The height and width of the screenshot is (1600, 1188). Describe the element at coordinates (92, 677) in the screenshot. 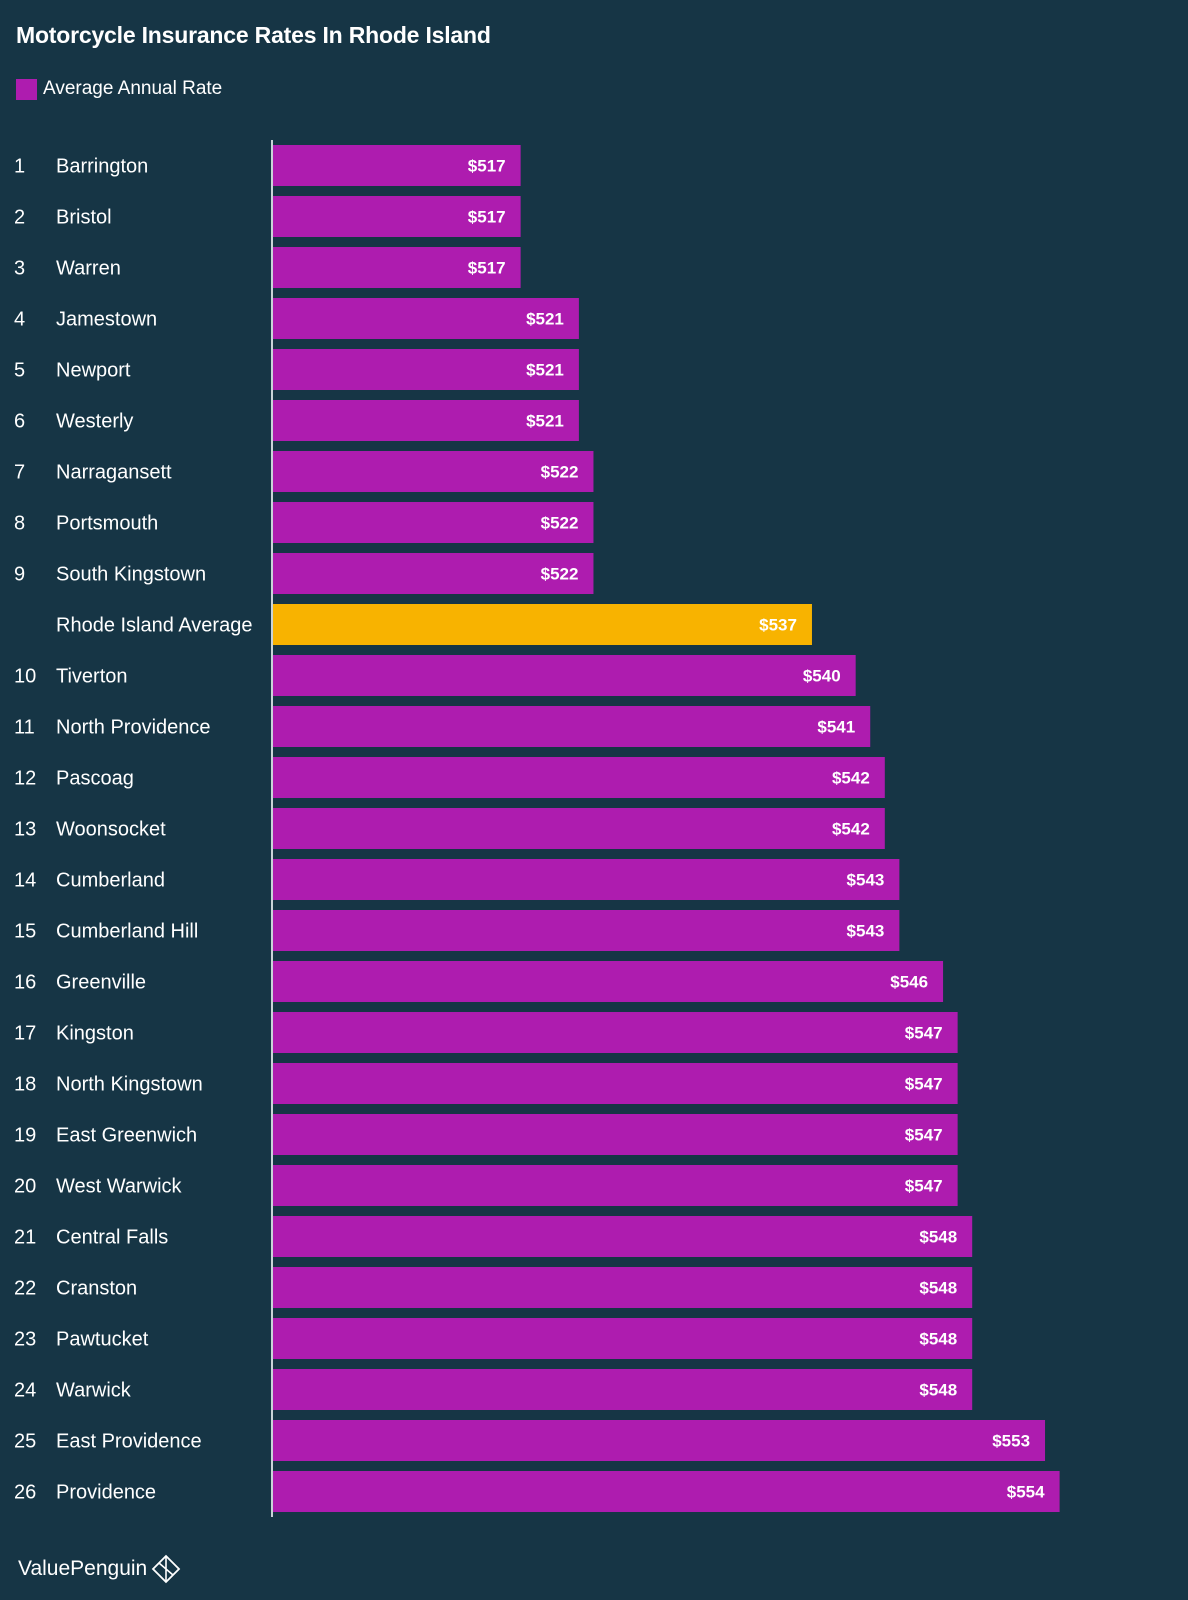

I see `city-label: Tiverton` at that location.